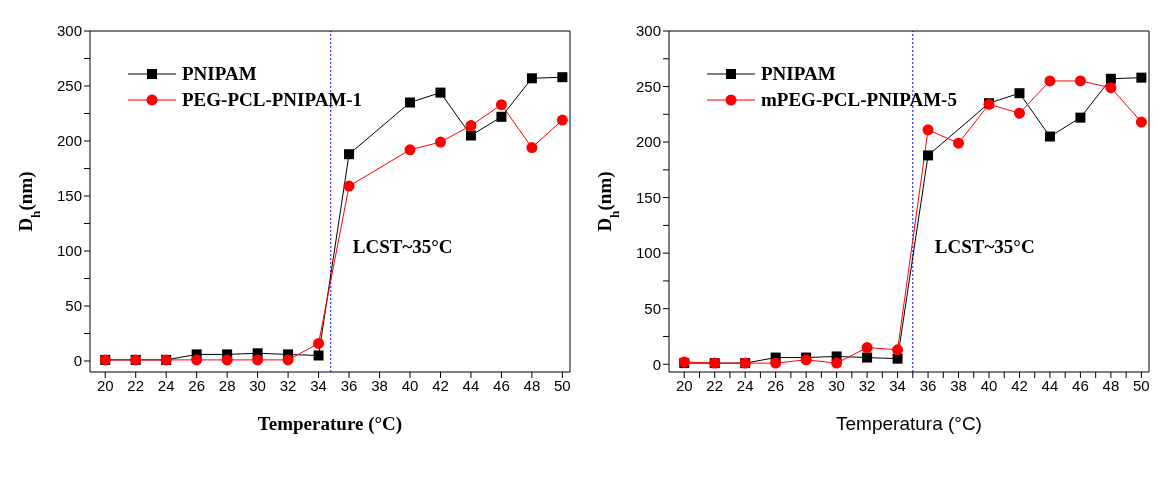  Describe the element at coordinates (272, 100) in the screenshot. I see `legend-label: PEG-PCL-PNIPAM-1` at that location.